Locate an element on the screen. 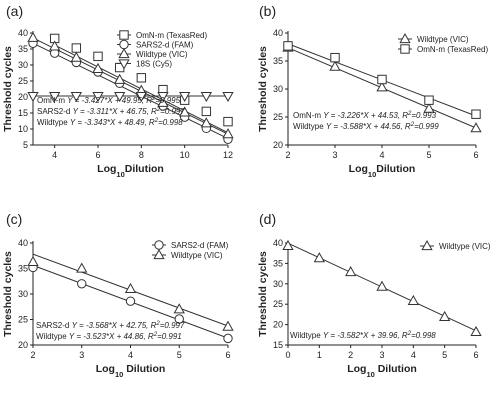 This screenshot has width=500, height=406. equation-body: Y = -3.226*X + 44.53, R is located at coordinates (365, 115).